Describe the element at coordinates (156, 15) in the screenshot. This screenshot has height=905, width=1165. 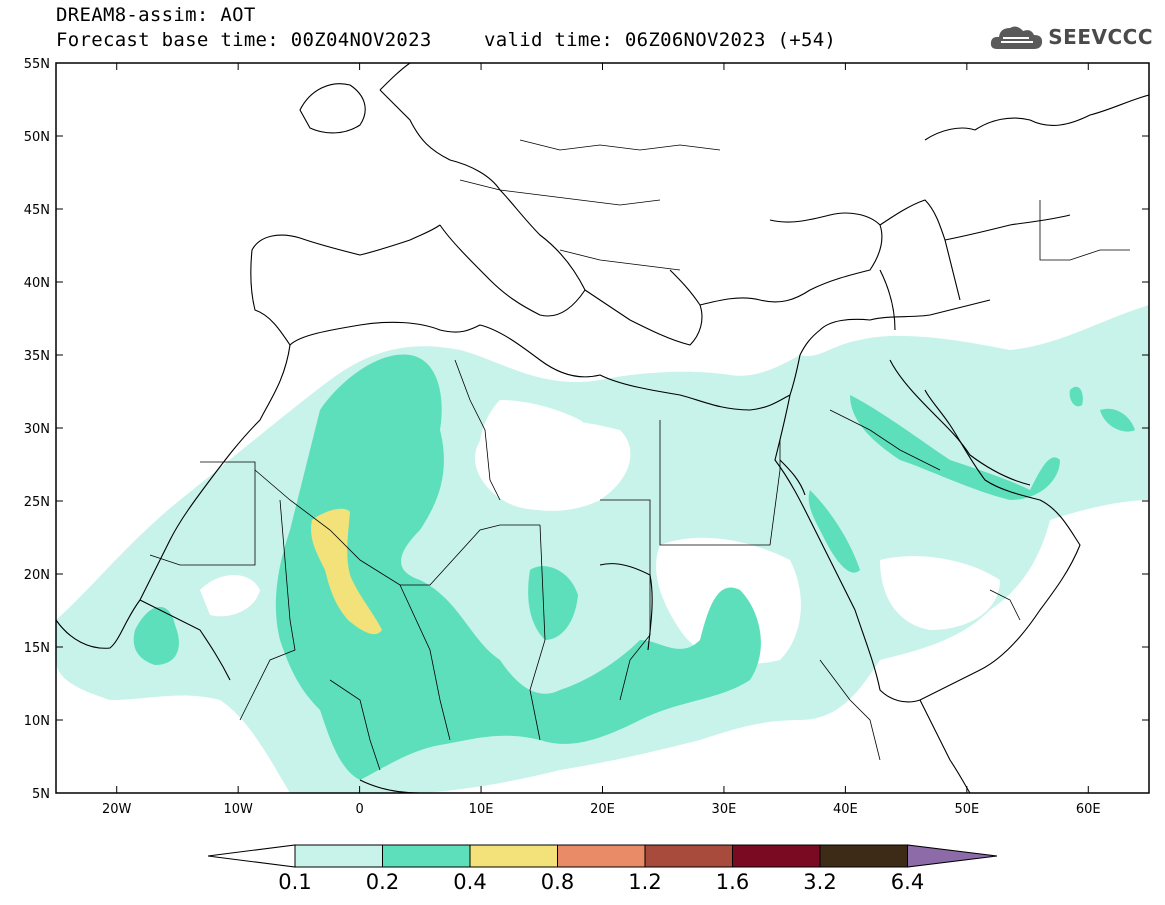
I see `map-title: DREAM8-assim: AOT` at that location.